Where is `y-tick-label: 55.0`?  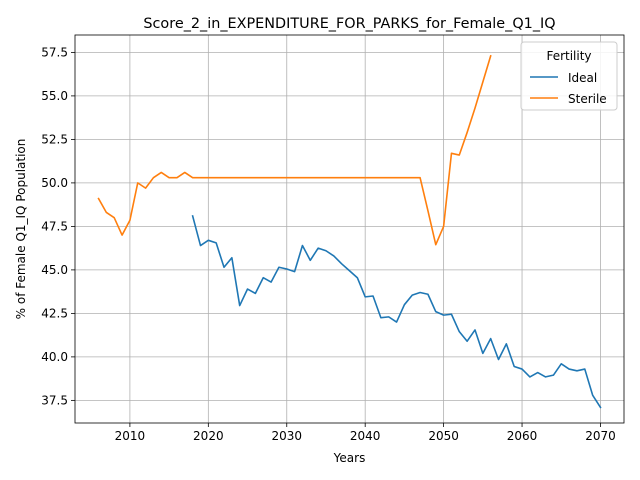 y-tick-label: 55.0 is located at coordinates (54, 96).